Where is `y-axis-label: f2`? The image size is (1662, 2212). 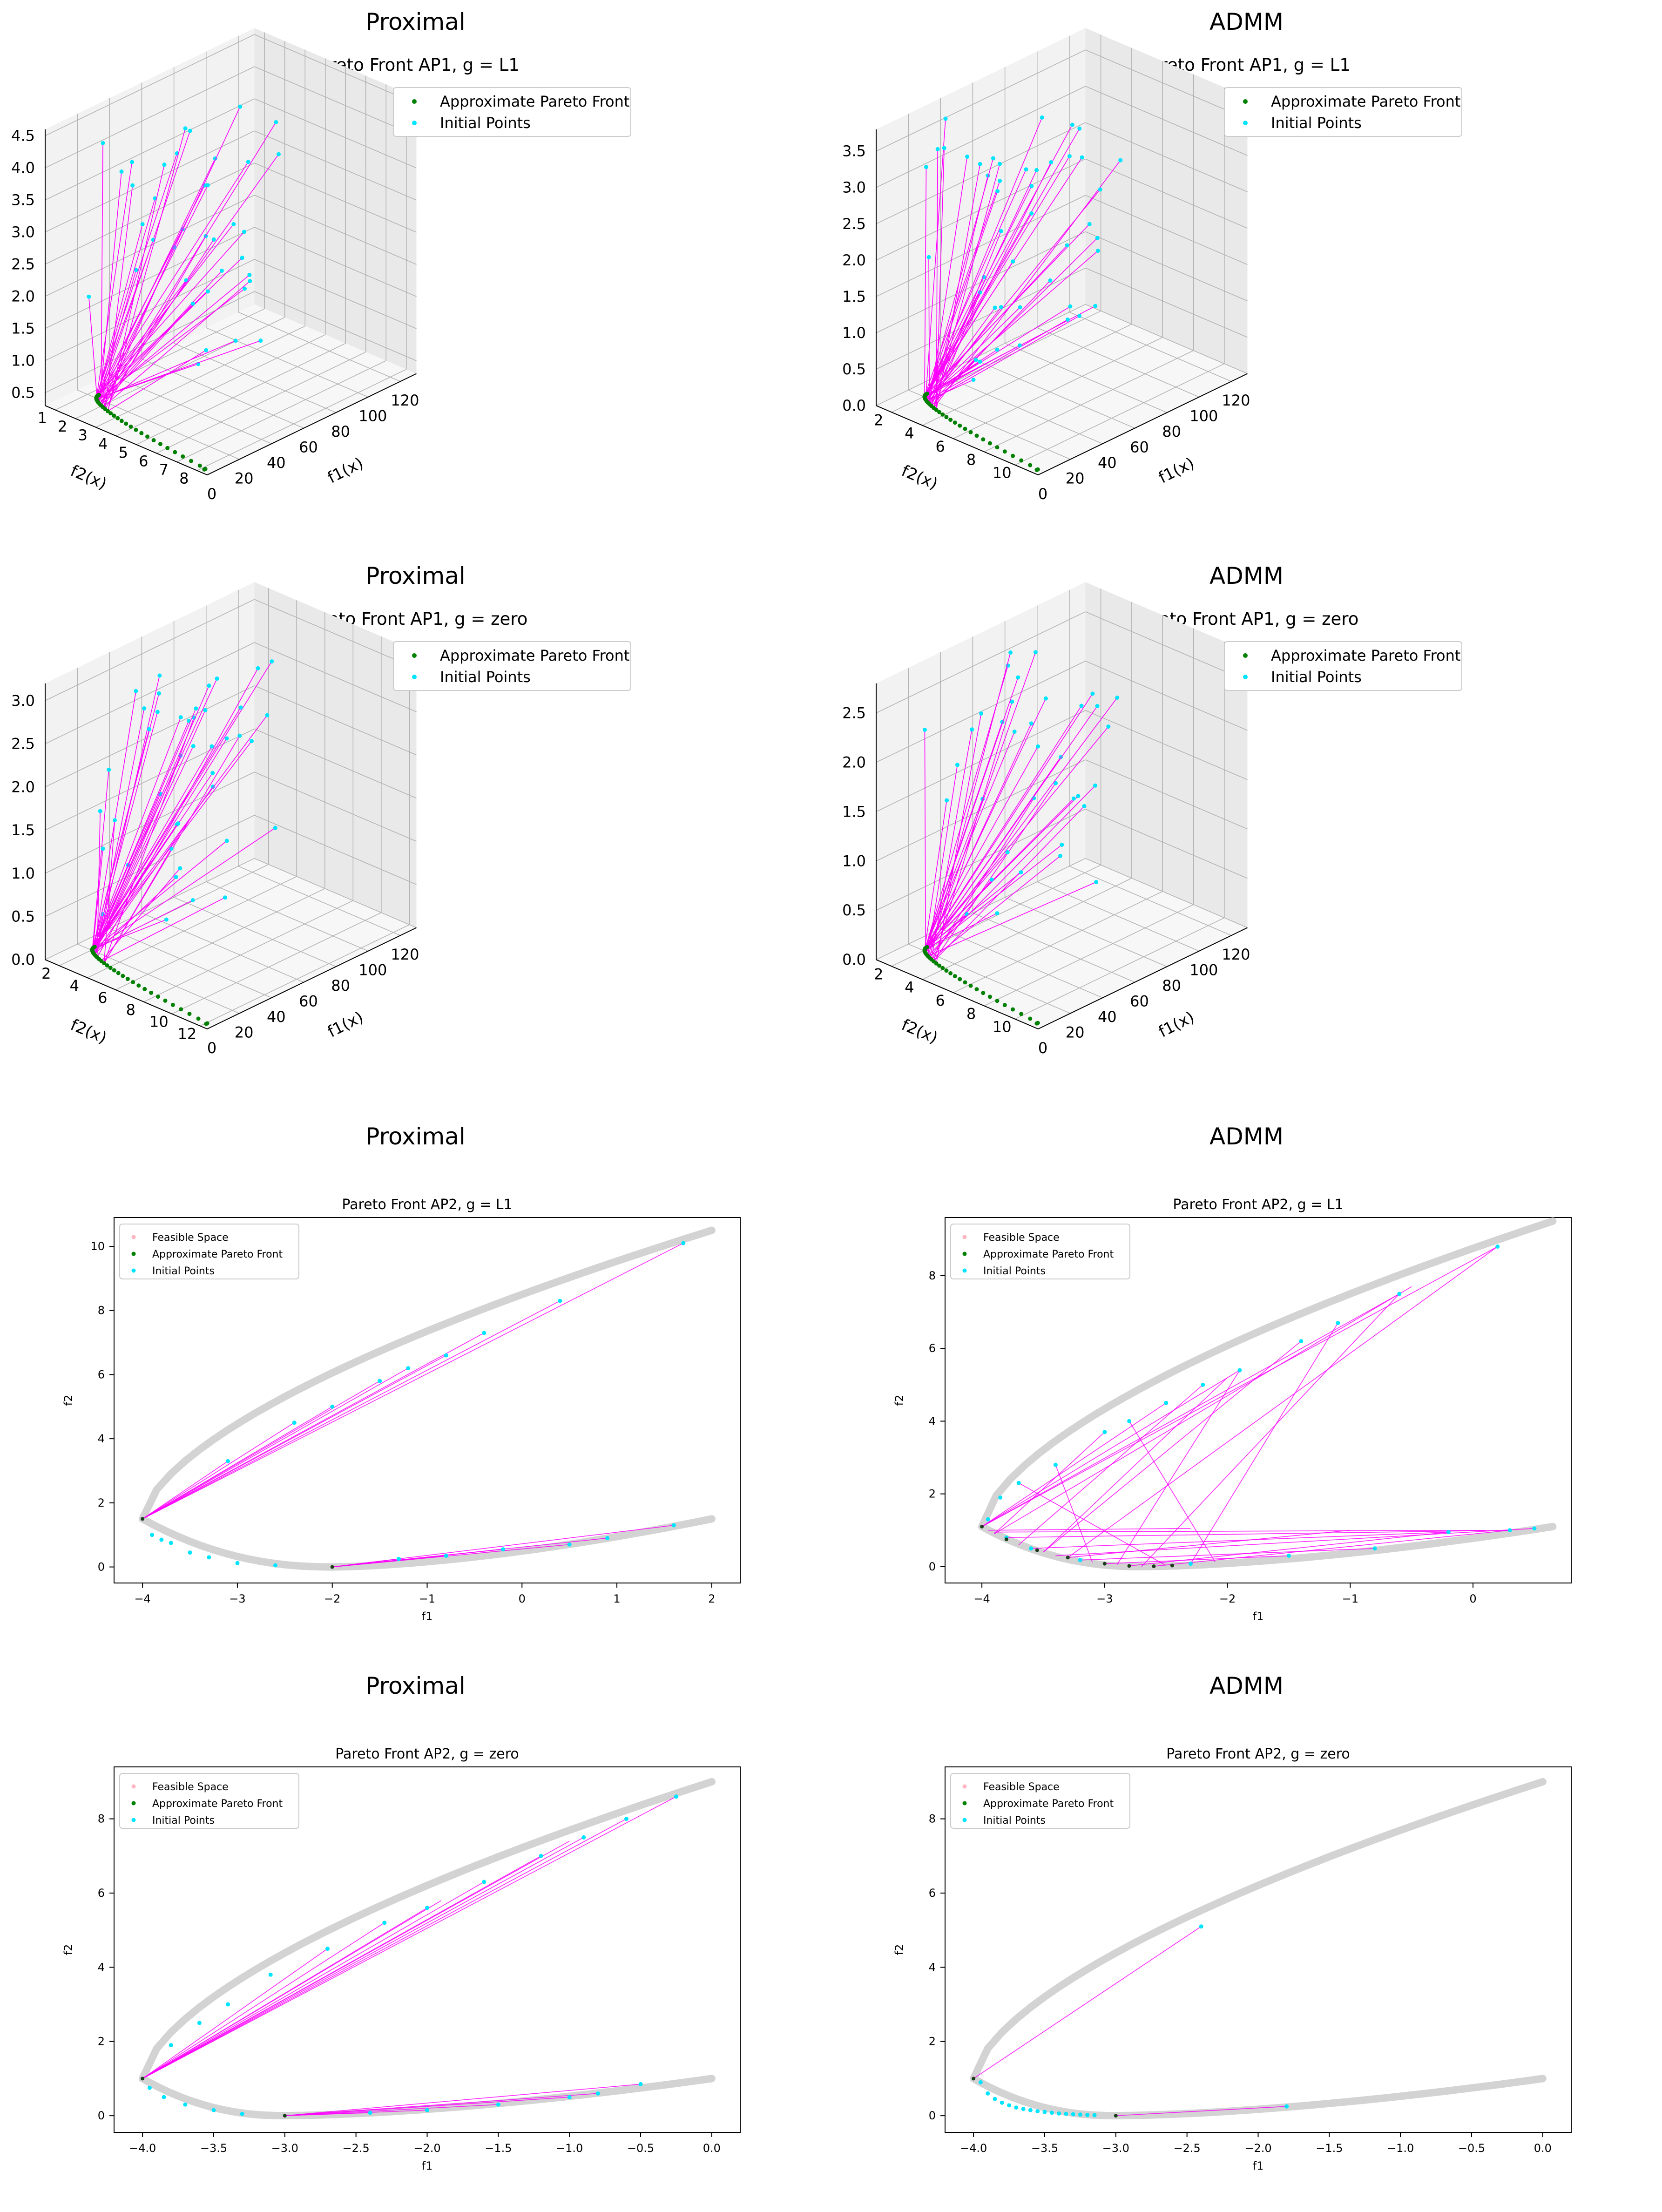 y-axis-label: f2 is located at coordinates (68, 1950).